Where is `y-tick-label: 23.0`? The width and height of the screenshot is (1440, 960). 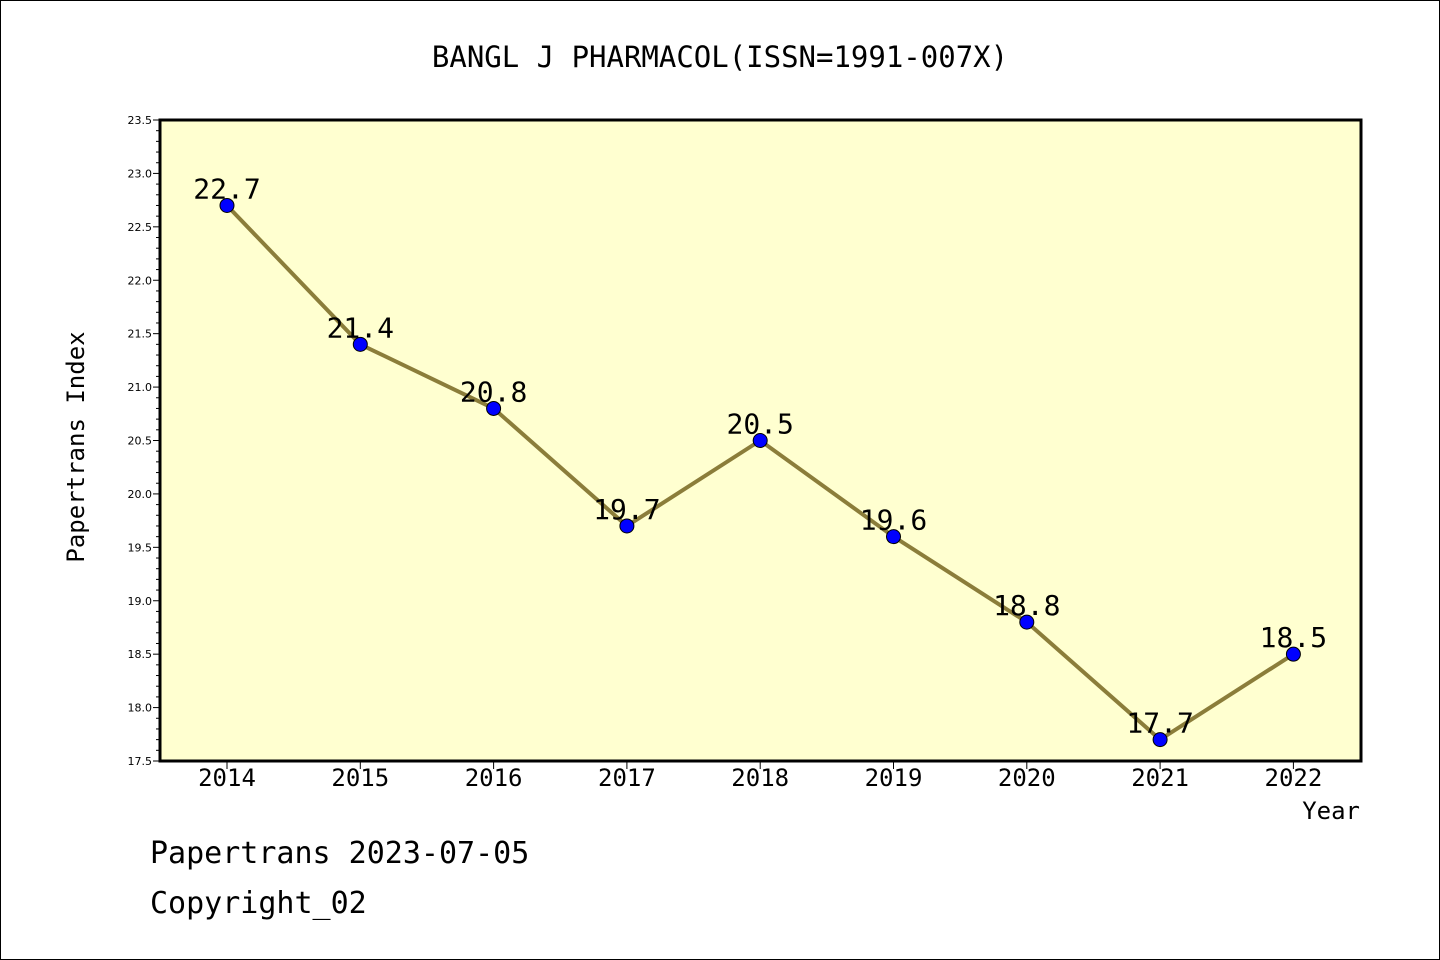
y-tick-label: 23.0 is located at coordinates (140, 173).